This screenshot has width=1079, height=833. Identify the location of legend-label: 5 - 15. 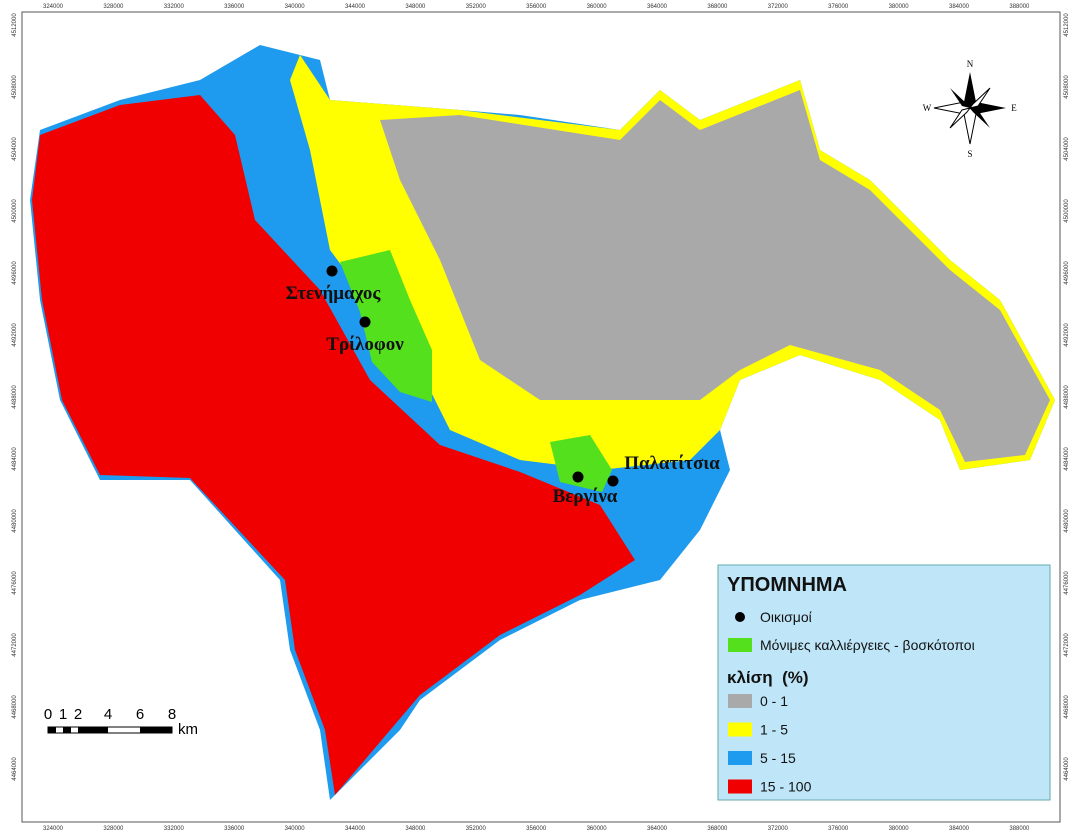
(778, 758).